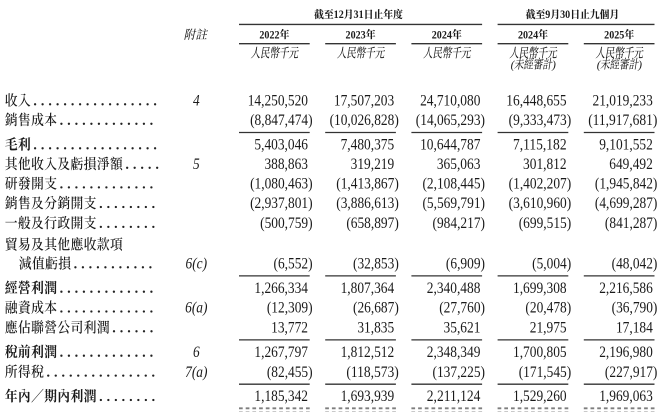 The width and height of the screenshot is (660, 417). I want to click on svg-text: (137,225), so click(459, 372).